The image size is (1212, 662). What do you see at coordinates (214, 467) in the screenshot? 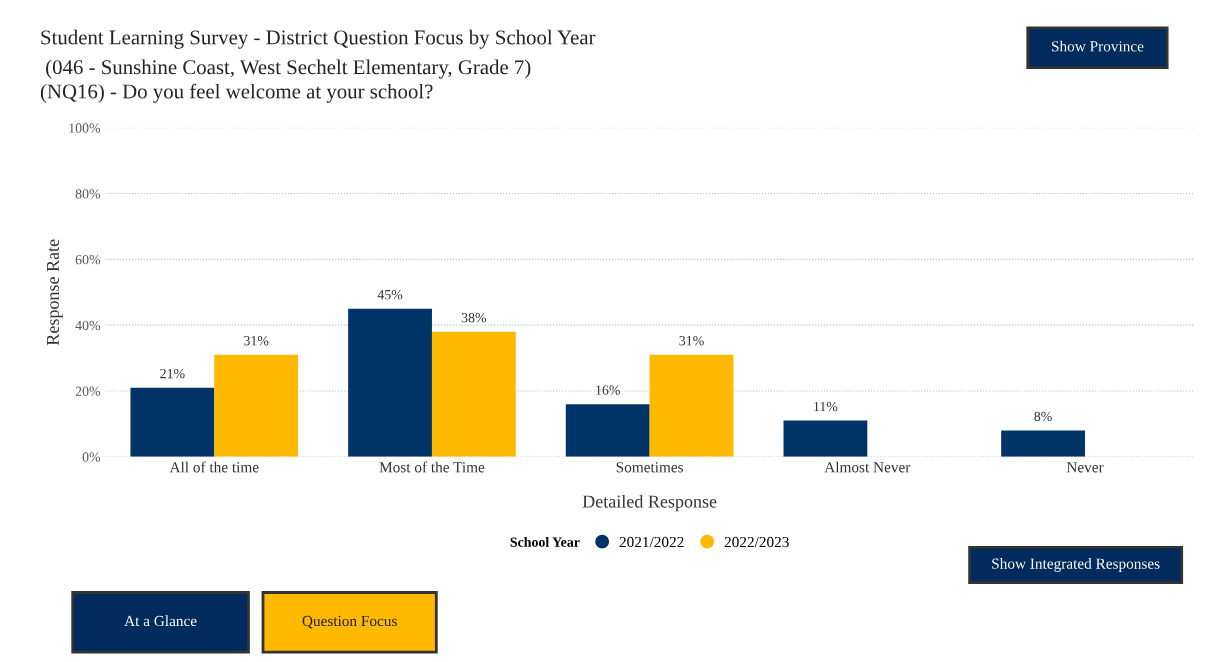
I see `x-tick-label: All of the time` at bounding box center [214, 467].